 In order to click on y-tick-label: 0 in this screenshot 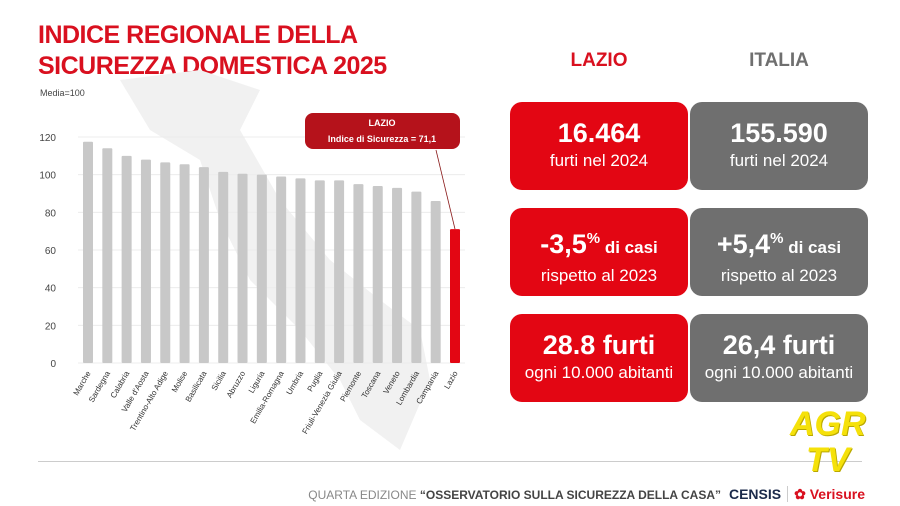, I will do `click(53, 364)`.